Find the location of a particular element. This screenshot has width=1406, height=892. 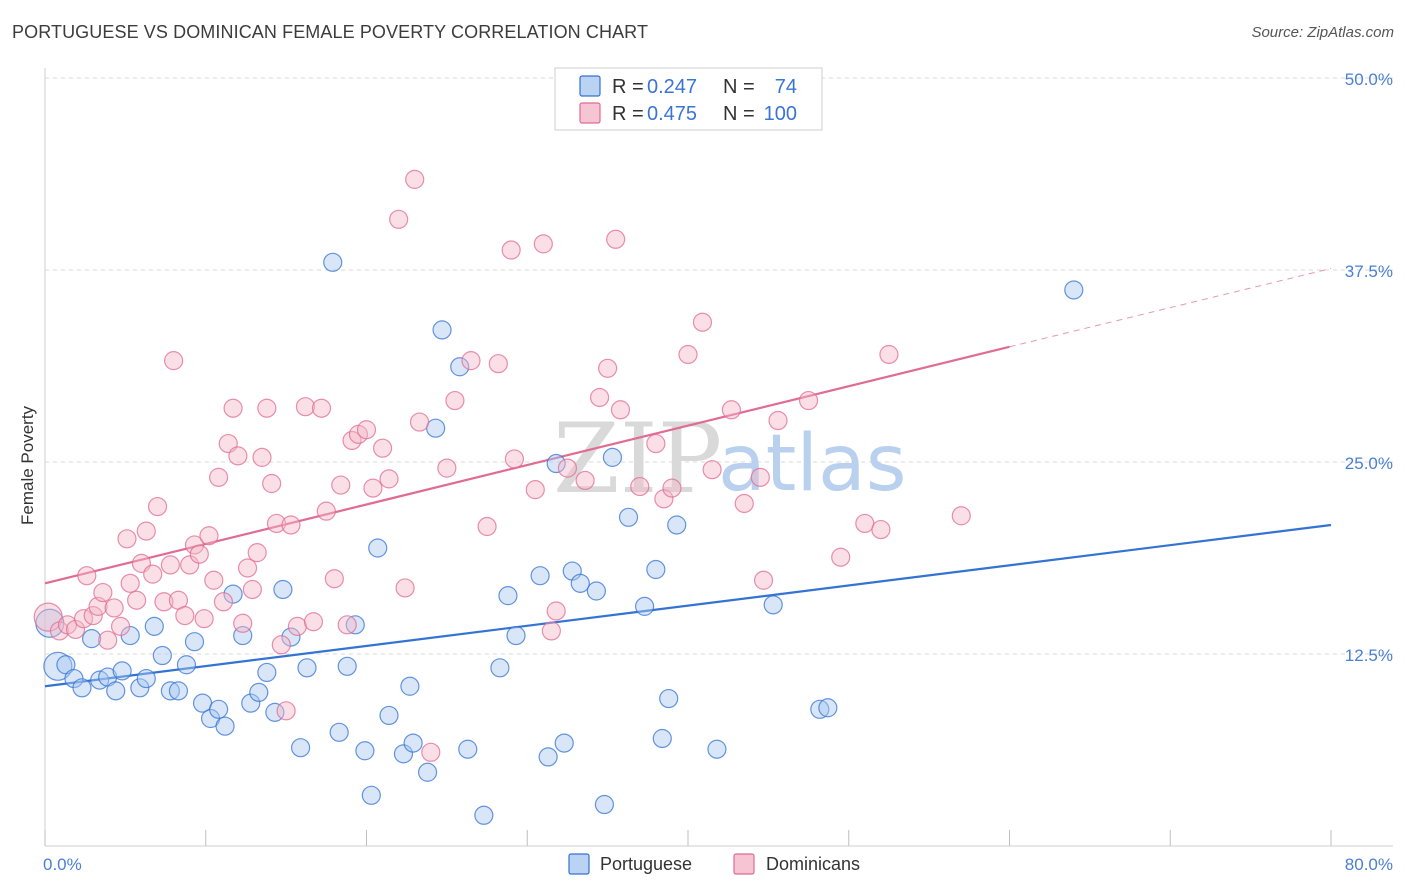

x-tick-label-1: 80.0% is located at coordinates (1369, 864).